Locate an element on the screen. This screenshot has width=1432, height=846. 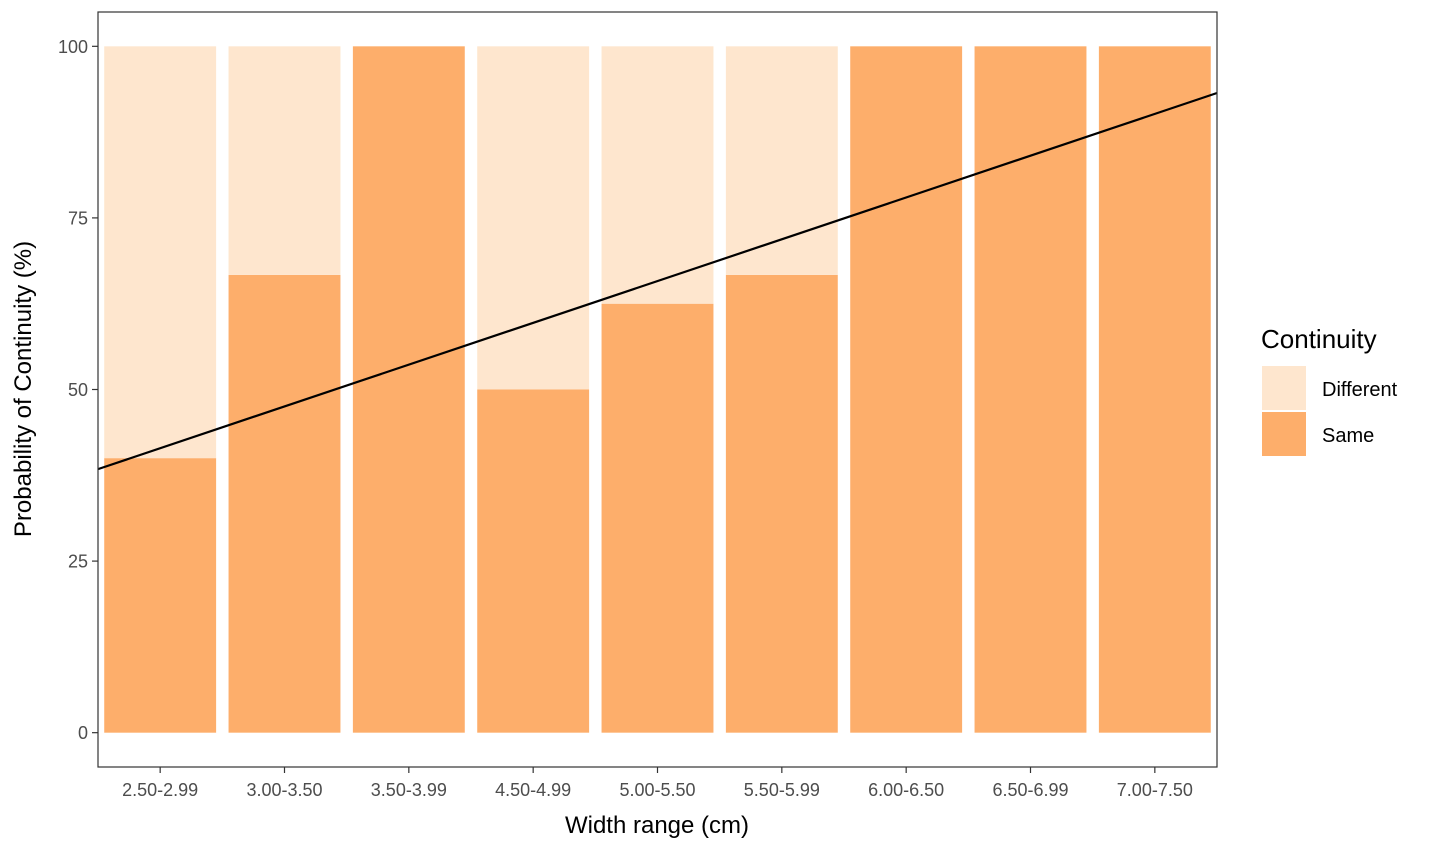
x-tick-label: 3.00-3.50 is located at coordinates (284, 790).